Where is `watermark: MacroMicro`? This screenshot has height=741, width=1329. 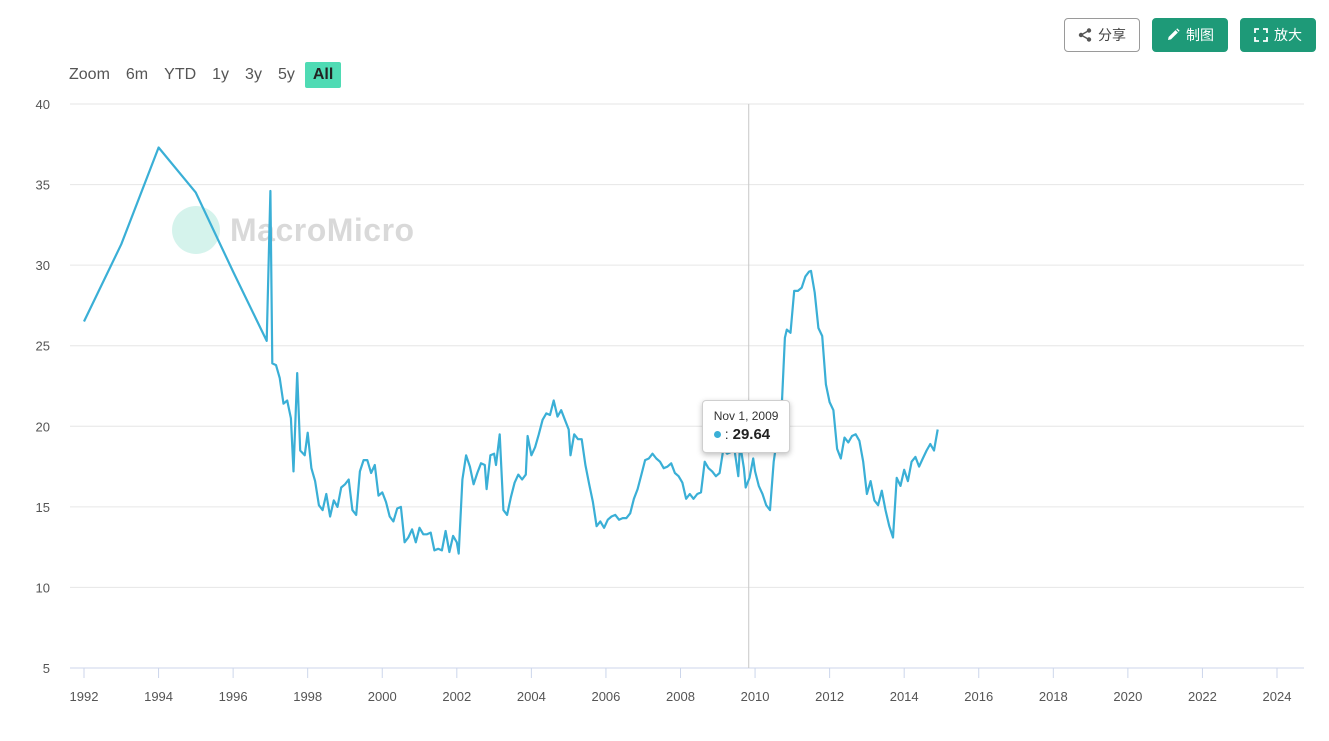
watermark: MacroMicro is located at coordinates (293, 230).